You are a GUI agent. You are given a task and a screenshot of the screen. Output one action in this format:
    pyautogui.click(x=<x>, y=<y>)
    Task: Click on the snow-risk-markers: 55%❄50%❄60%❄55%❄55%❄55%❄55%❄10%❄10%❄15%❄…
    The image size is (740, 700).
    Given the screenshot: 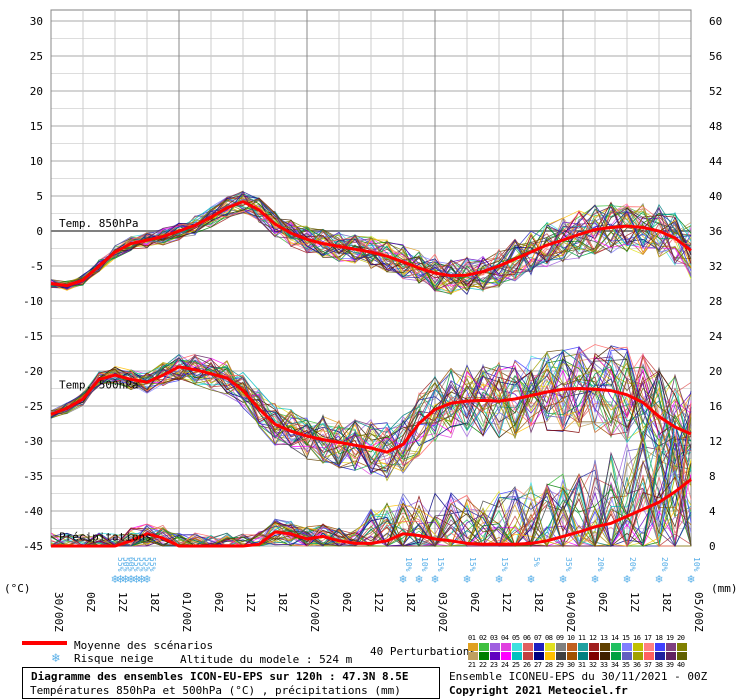 What is the action you would take?
    pyautogui.click(x=406, y=571)
    